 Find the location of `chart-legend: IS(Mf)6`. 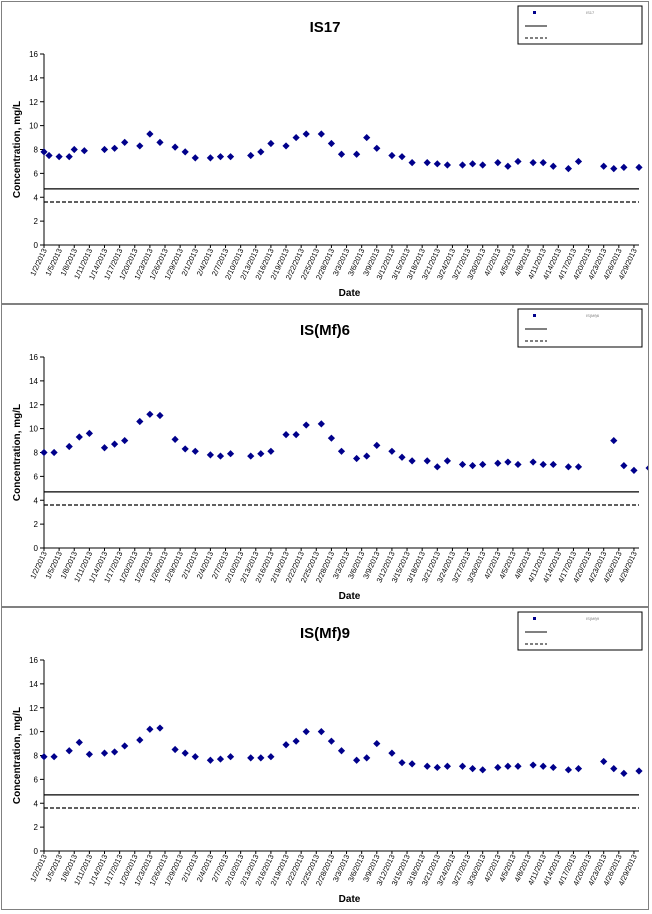

chart-legend: IS(Mf)6 is located at coordinates (580, 328).